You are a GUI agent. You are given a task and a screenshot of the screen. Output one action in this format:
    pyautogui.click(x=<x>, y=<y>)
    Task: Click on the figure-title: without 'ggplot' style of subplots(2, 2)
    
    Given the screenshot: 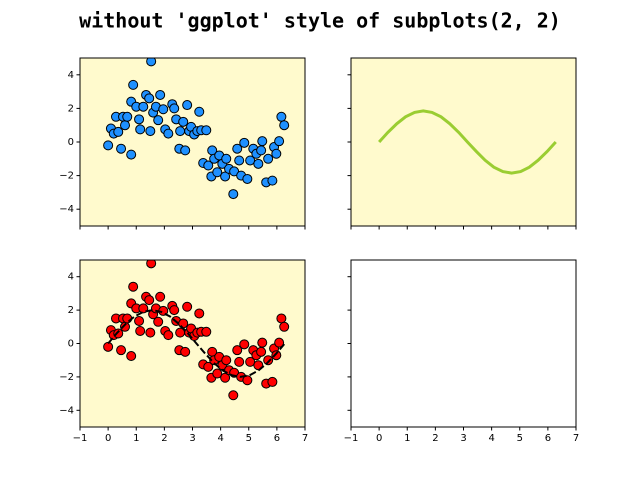 What is the action you would take?
    pyautogui.click(x=320, y=21)
    